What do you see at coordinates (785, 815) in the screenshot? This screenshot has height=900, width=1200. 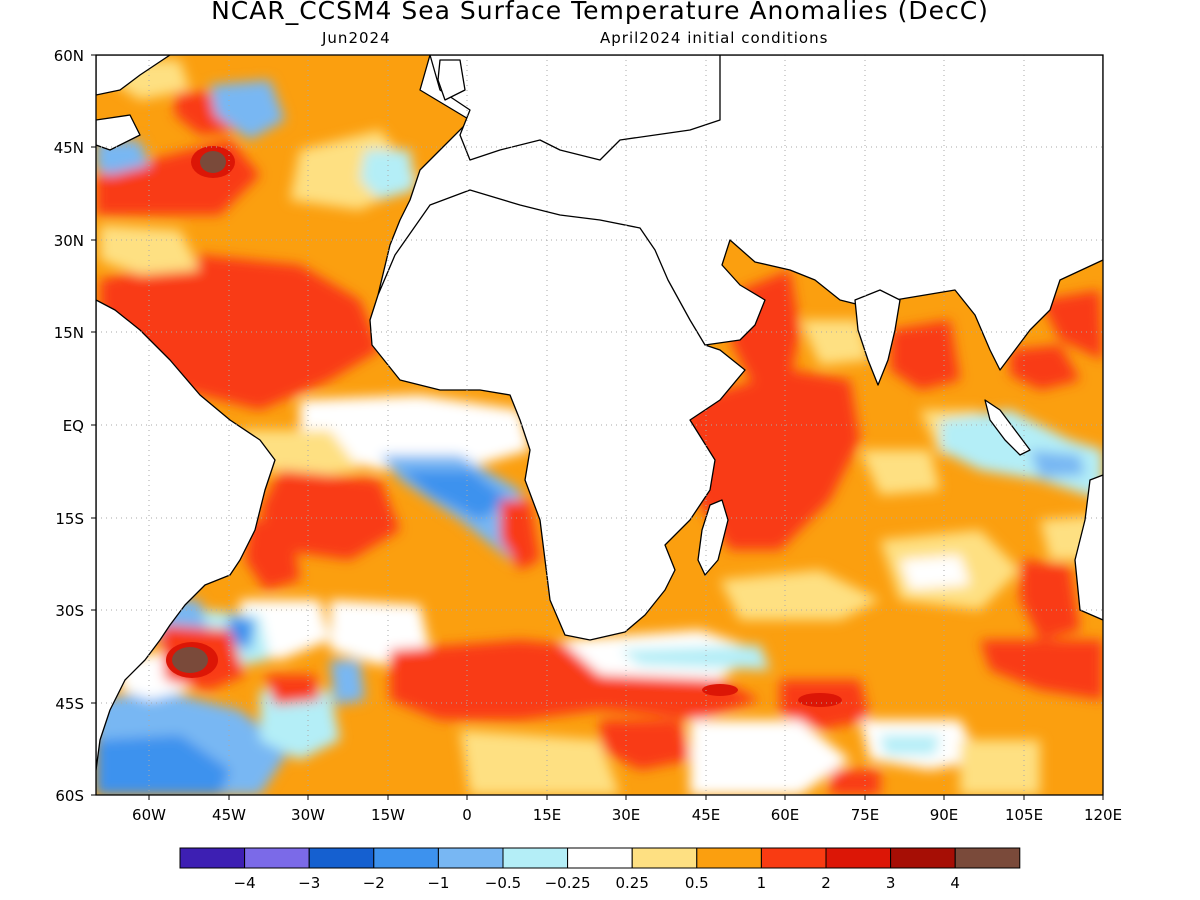 I see `lon-label-60e: 60E` at bounding box center [785, 815].